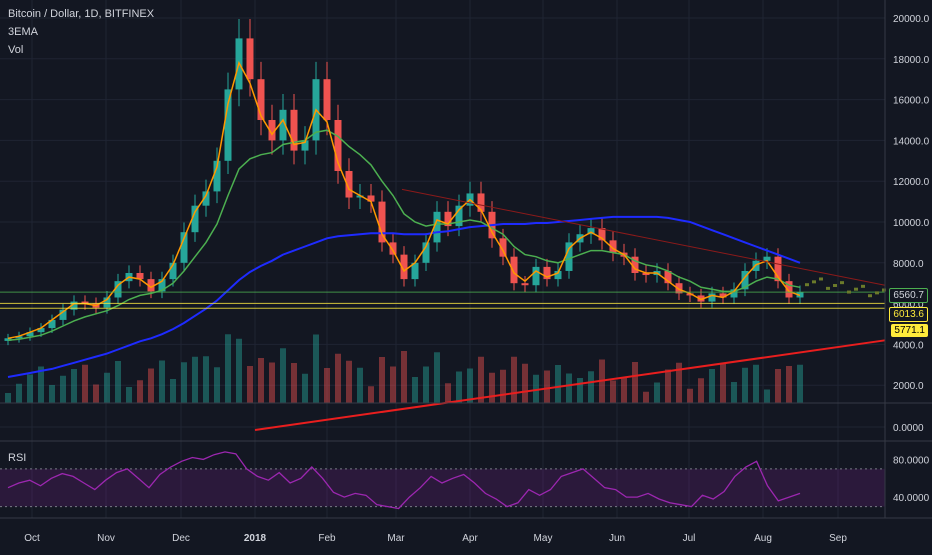 This screenshot has height=555, width=932. Describe the element at coordinates (17, 458) in the screenshot. I see `rsi-title: RSI` at that location.